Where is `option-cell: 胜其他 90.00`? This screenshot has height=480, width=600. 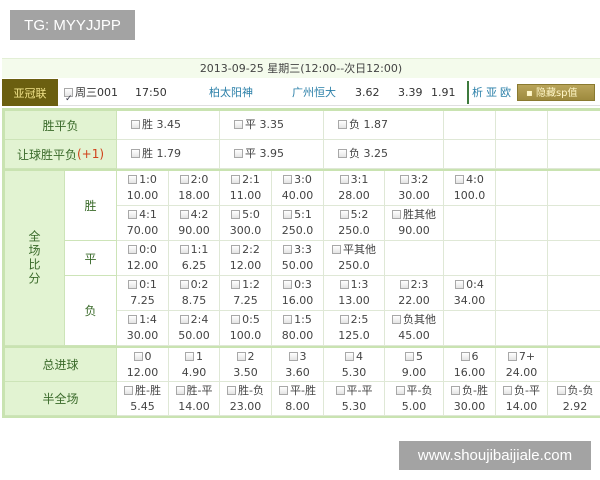
option-cell: 胜其他 90.00 is located at coordinates (414, 223).